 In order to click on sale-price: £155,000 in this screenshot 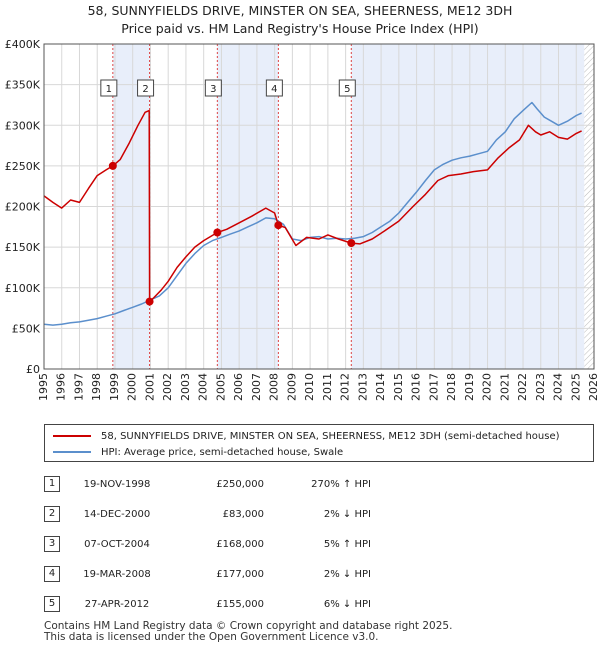, I will do `click(240, 604)`.